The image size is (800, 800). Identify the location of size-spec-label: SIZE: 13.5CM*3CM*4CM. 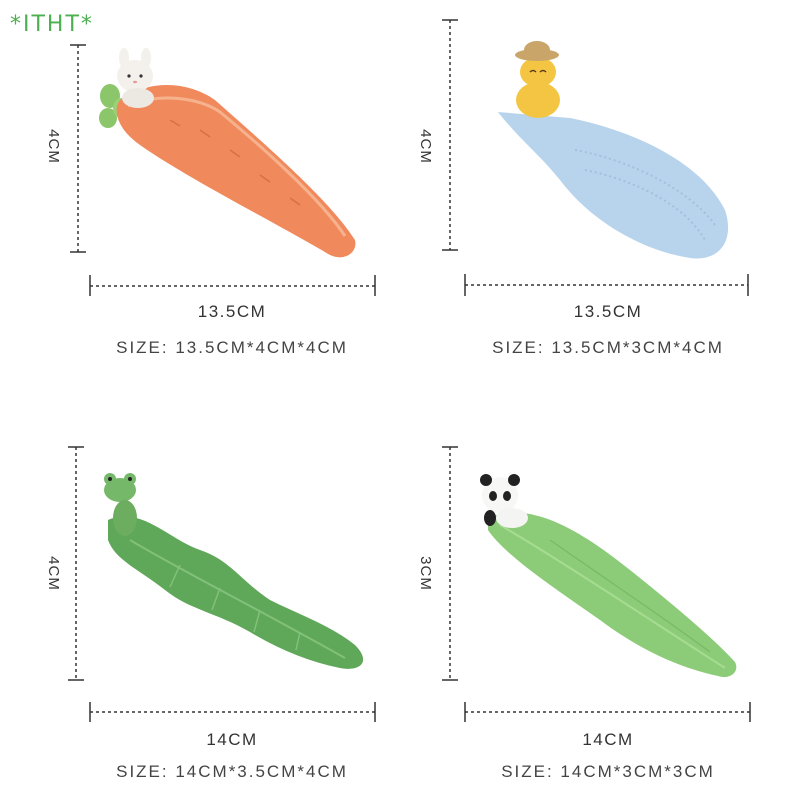
(608, 347).